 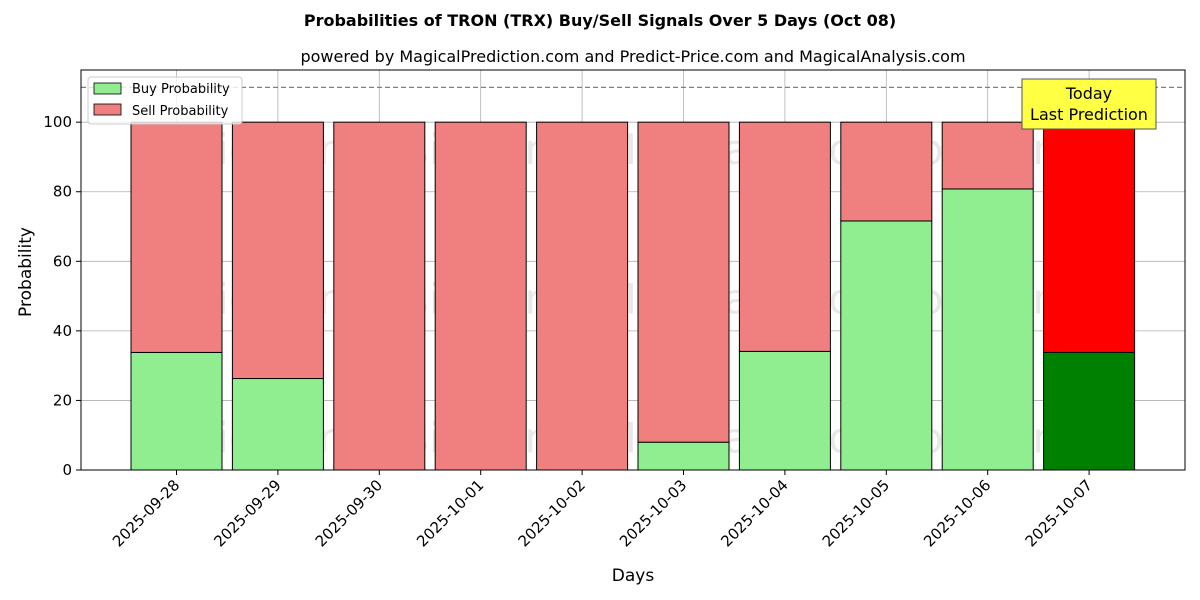 What do you see at coordinates (552, 513) in the screenshot?
I see `x-tick-label: 2025-10-02` at bounding box center [552, 513].